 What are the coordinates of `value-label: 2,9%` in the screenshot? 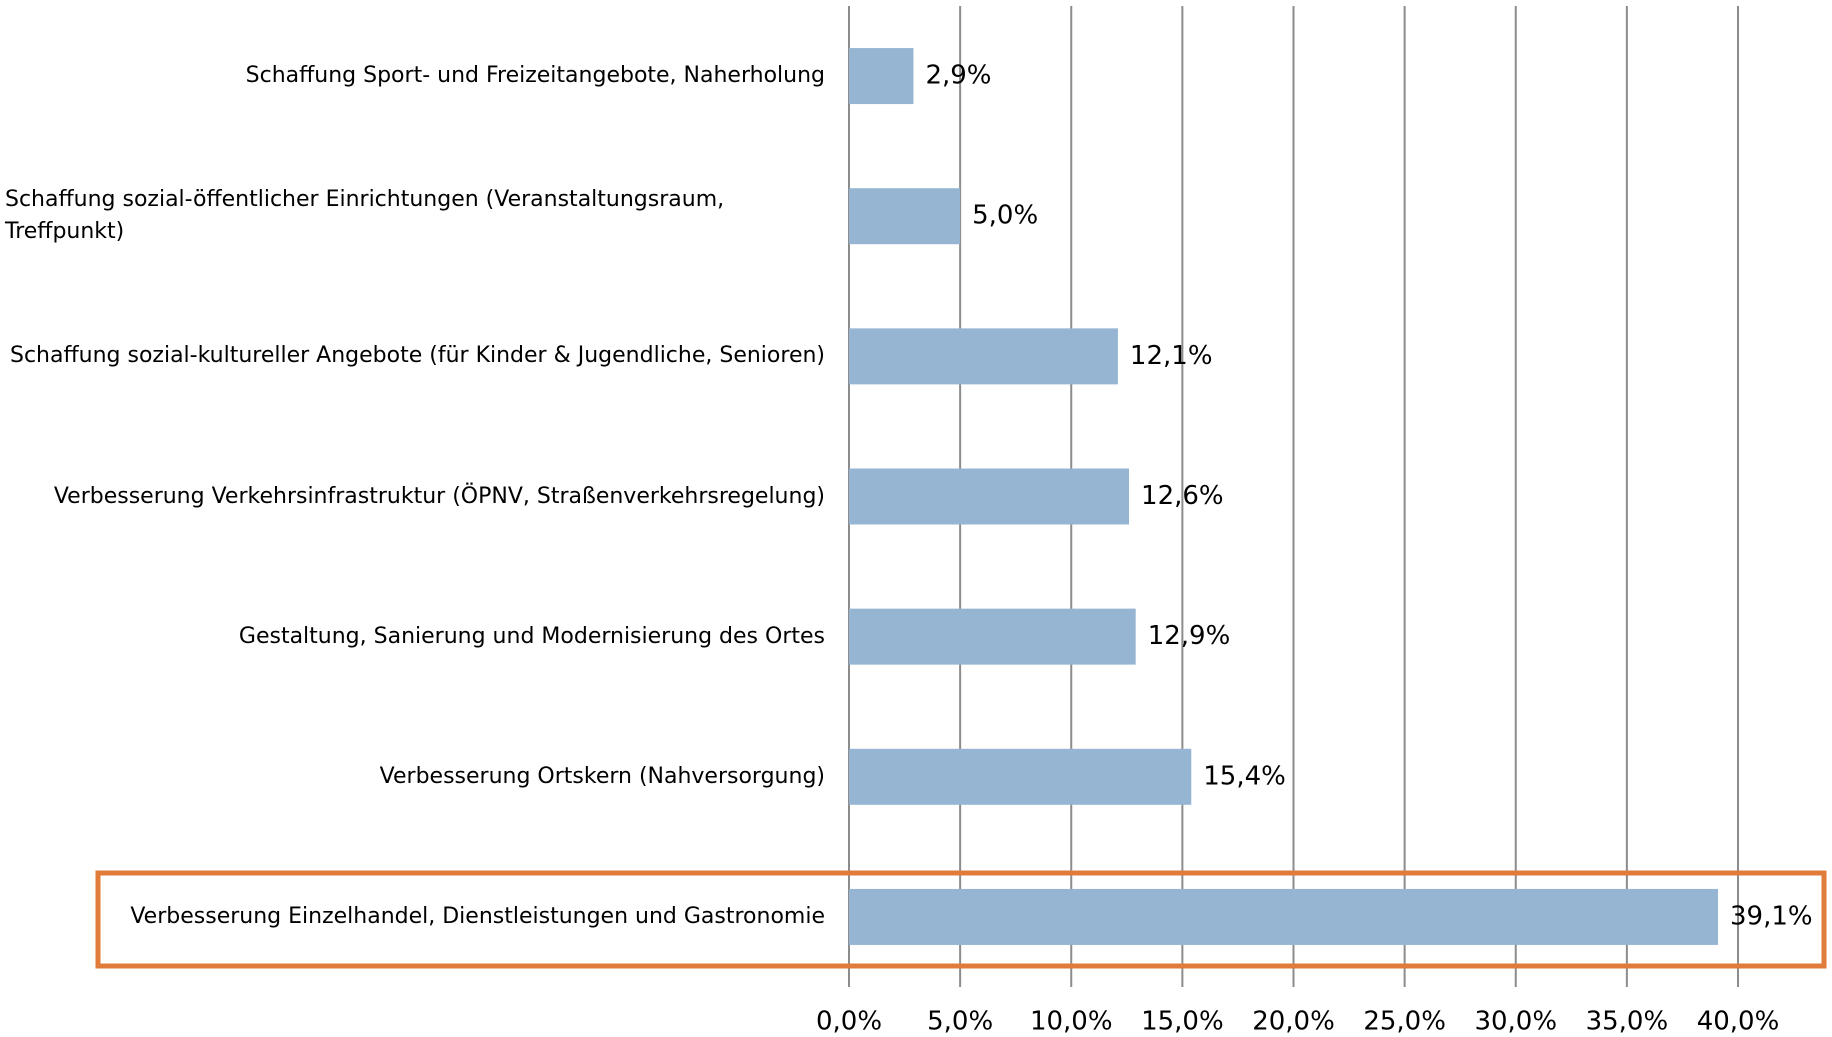 It's located at (958, 76).